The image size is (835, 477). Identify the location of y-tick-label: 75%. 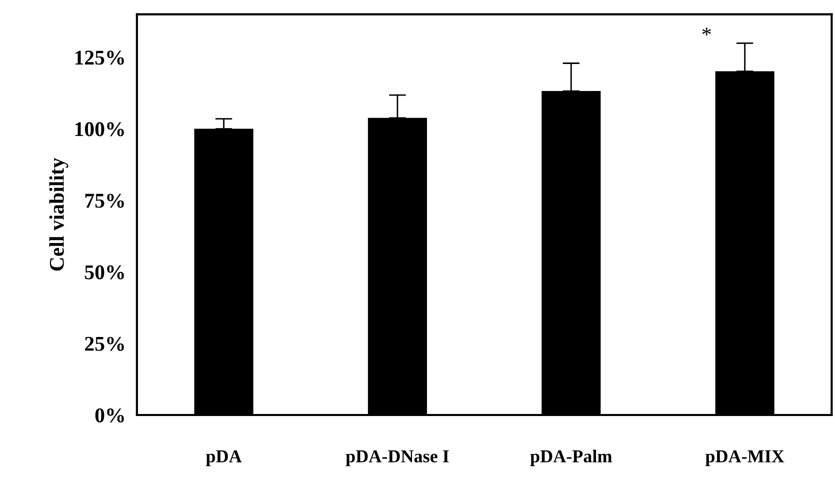
(104, 201).